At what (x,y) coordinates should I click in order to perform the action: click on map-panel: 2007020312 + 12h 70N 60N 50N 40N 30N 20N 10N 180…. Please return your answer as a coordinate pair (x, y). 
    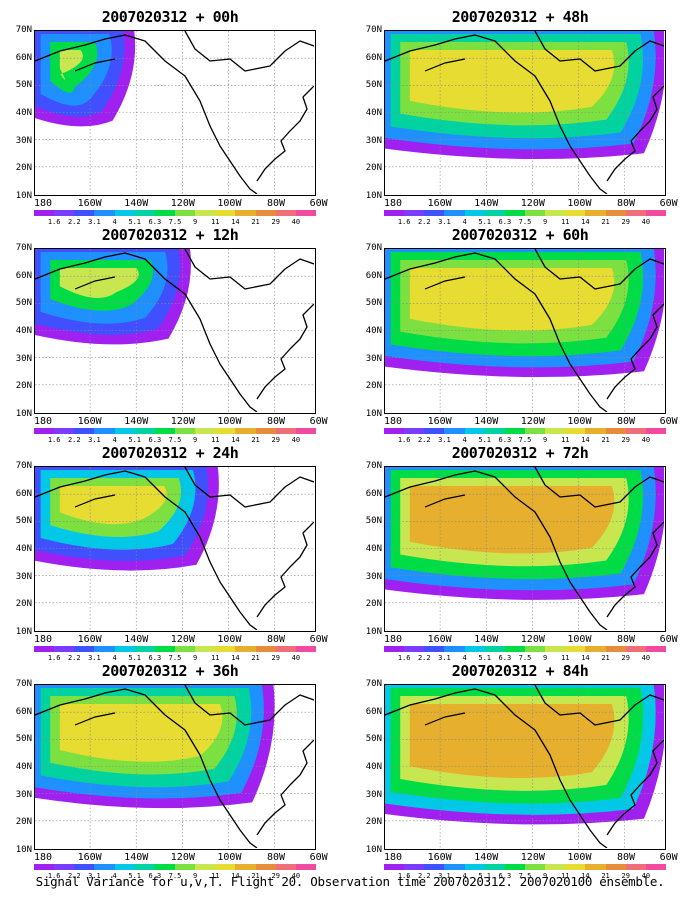
    Looking at the image, I should click on (170, 335).